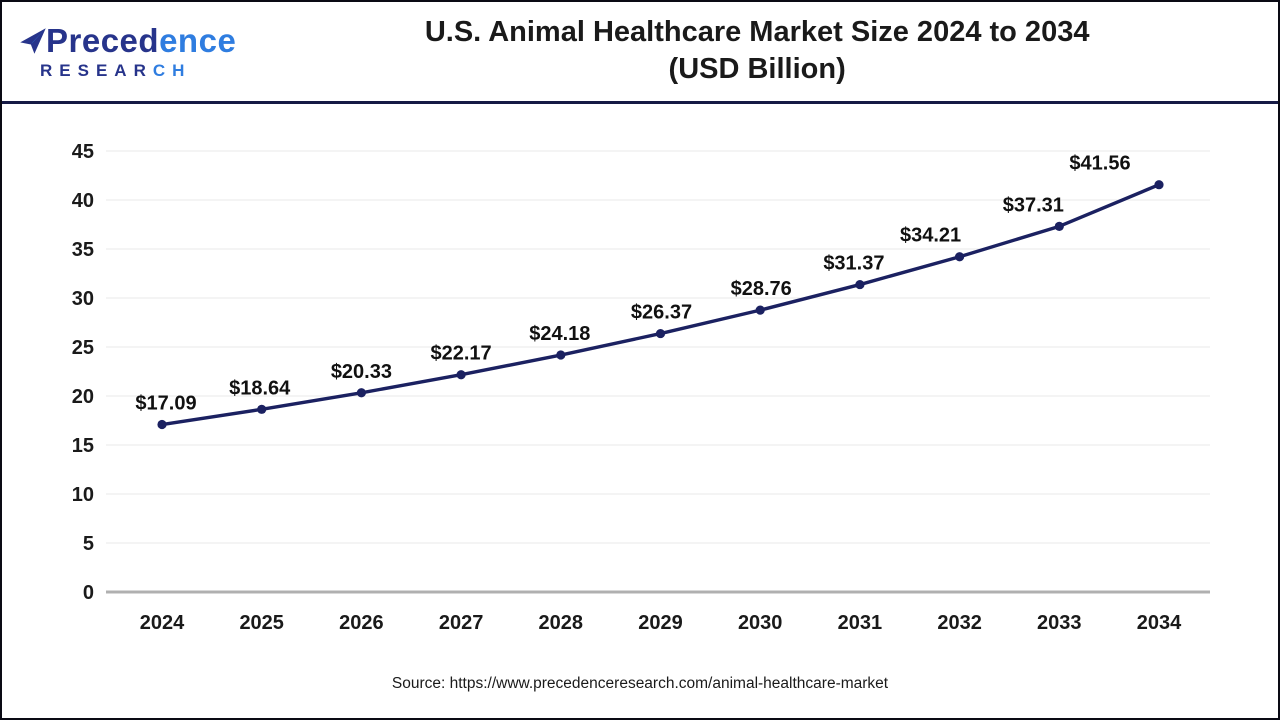 The image size is (1280, 720). What do you see at coordinates (461, 623) in the screenshot?
I see `x-axis-tick-label: 2027` at bounding box center [461, 623].